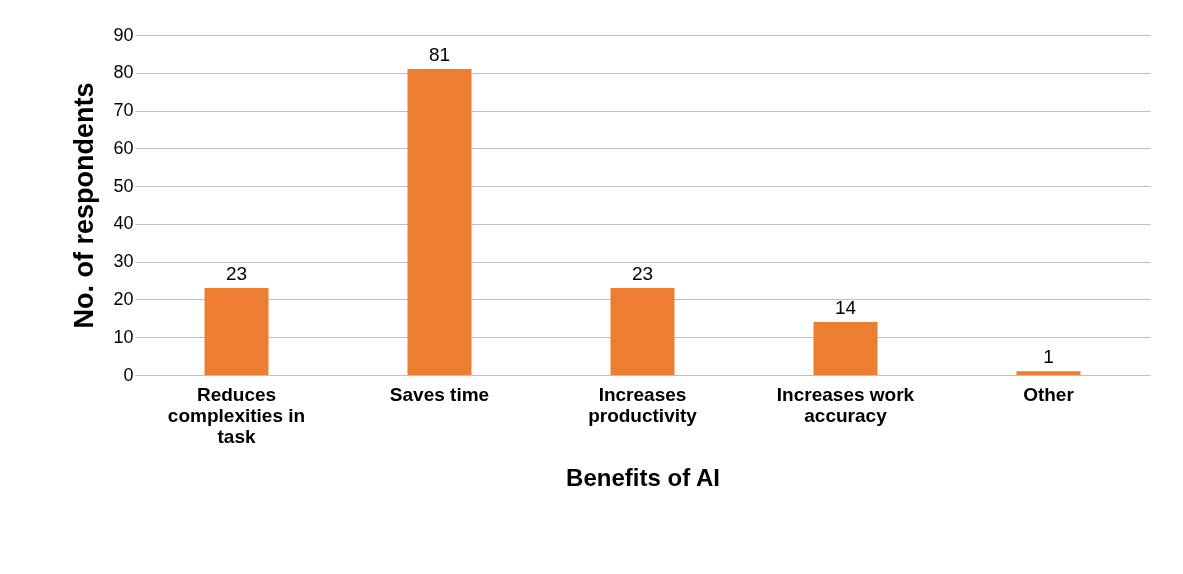 This screenshot has width=1183, height=574. What do you see at coordinates (123, 336) in the screenshot?
I see `y-tick-label: 10` at bounding box center [123, 336].